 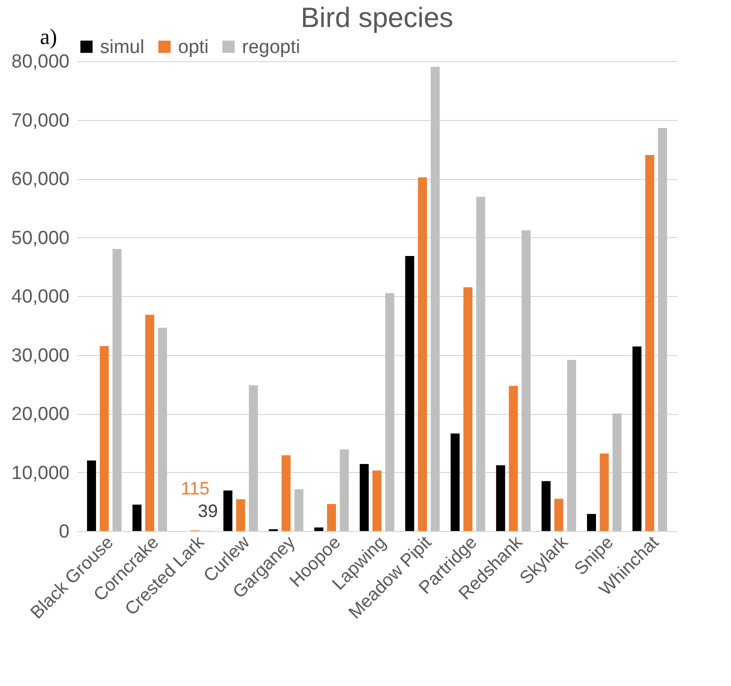 I want to click on legend-label: regopti, so click(x=271, y=47).